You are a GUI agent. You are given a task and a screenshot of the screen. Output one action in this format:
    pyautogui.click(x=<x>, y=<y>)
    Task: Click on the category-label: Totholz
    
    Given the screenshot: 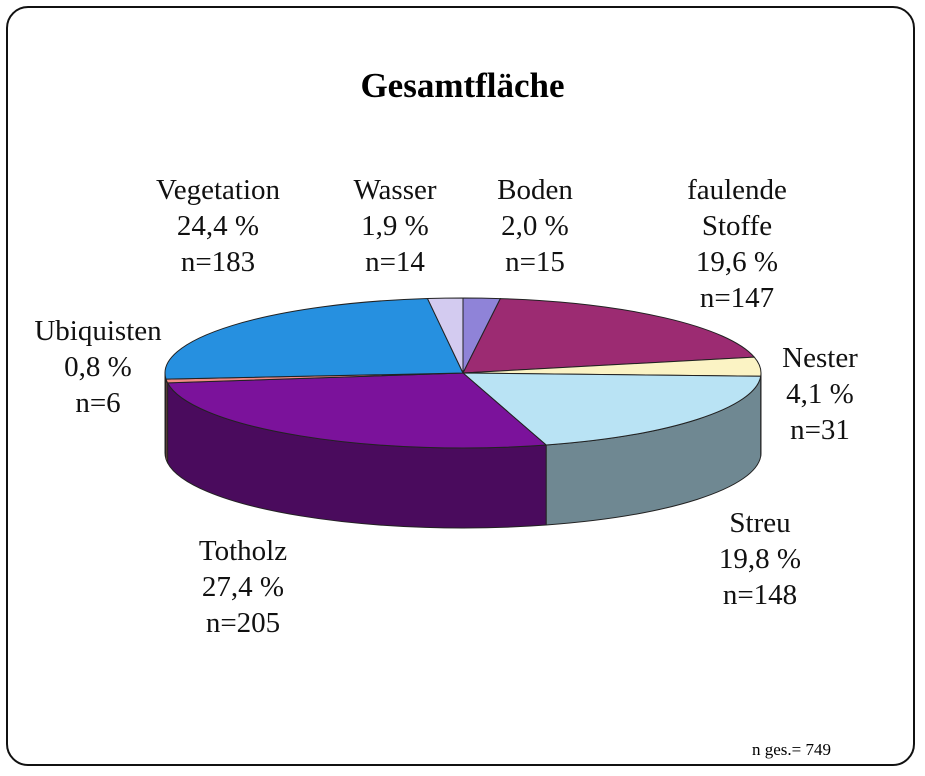 What is the action you would take?
    pyautogui.click(x=243, y=551)
    